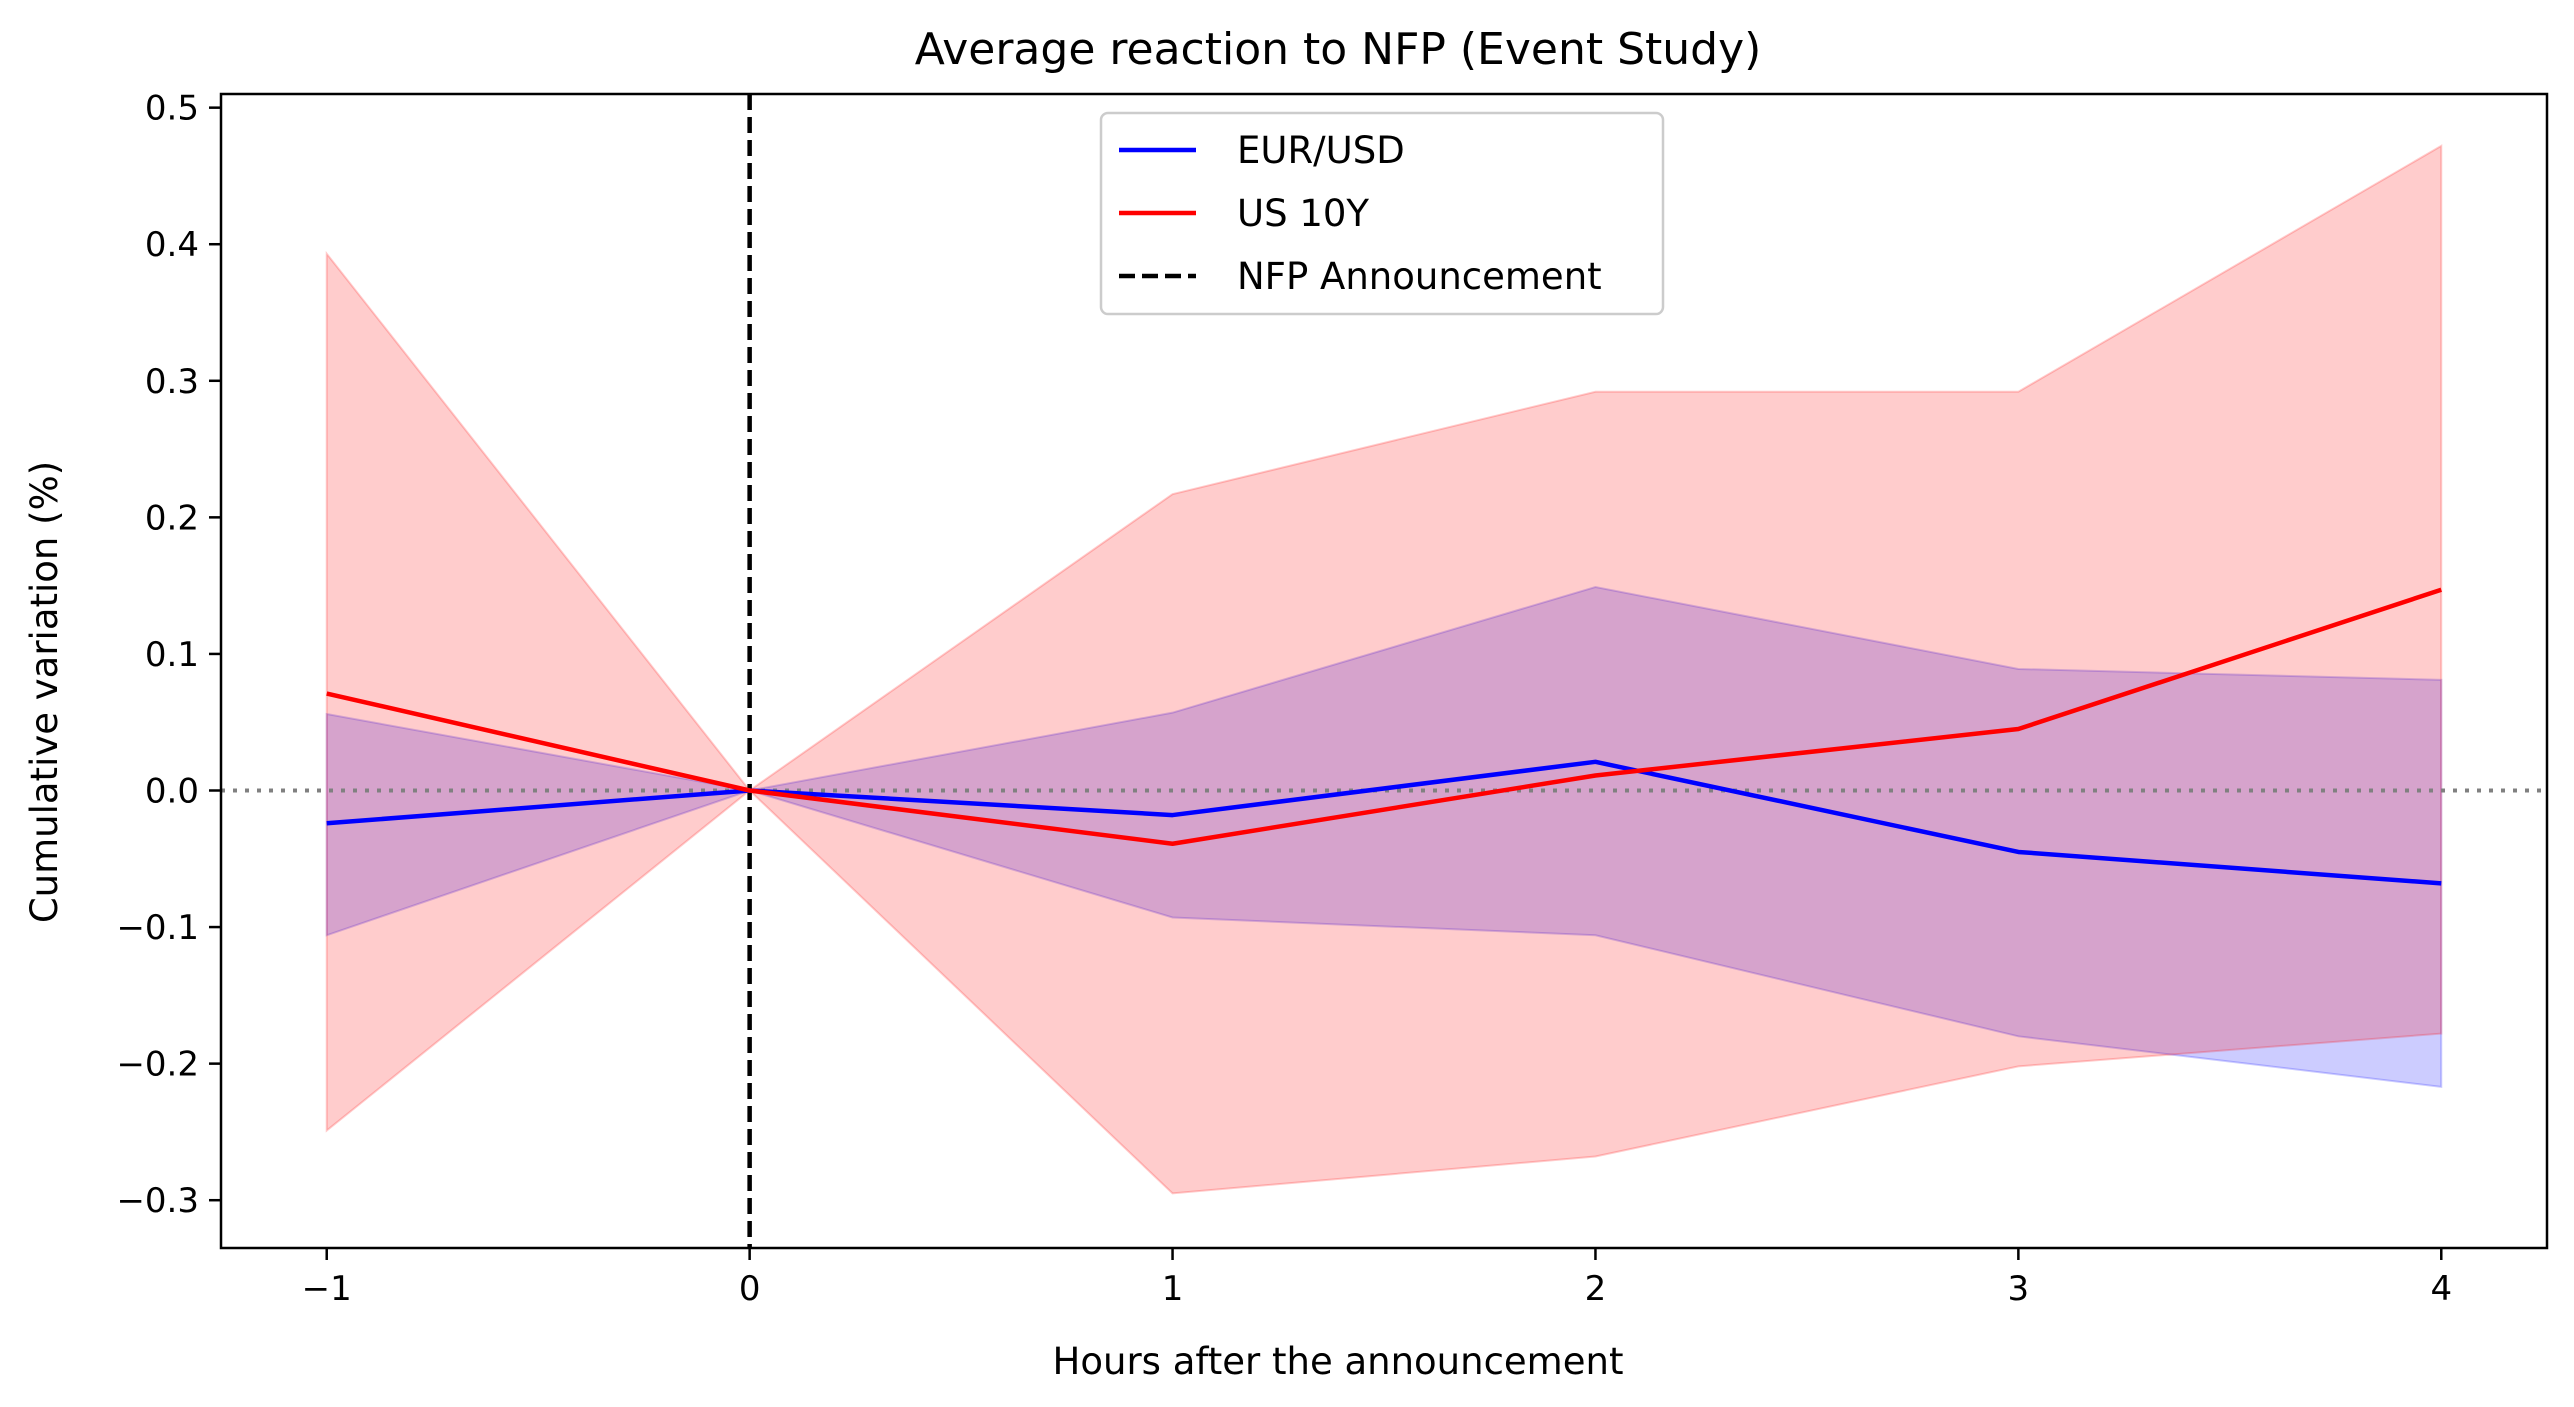 The image size is (2574, 1407). What do you see at coordinates (2019, 1289) in the screenshot?
I see `x-tick-label-4: 3` at bounding box center [2019, 1289].